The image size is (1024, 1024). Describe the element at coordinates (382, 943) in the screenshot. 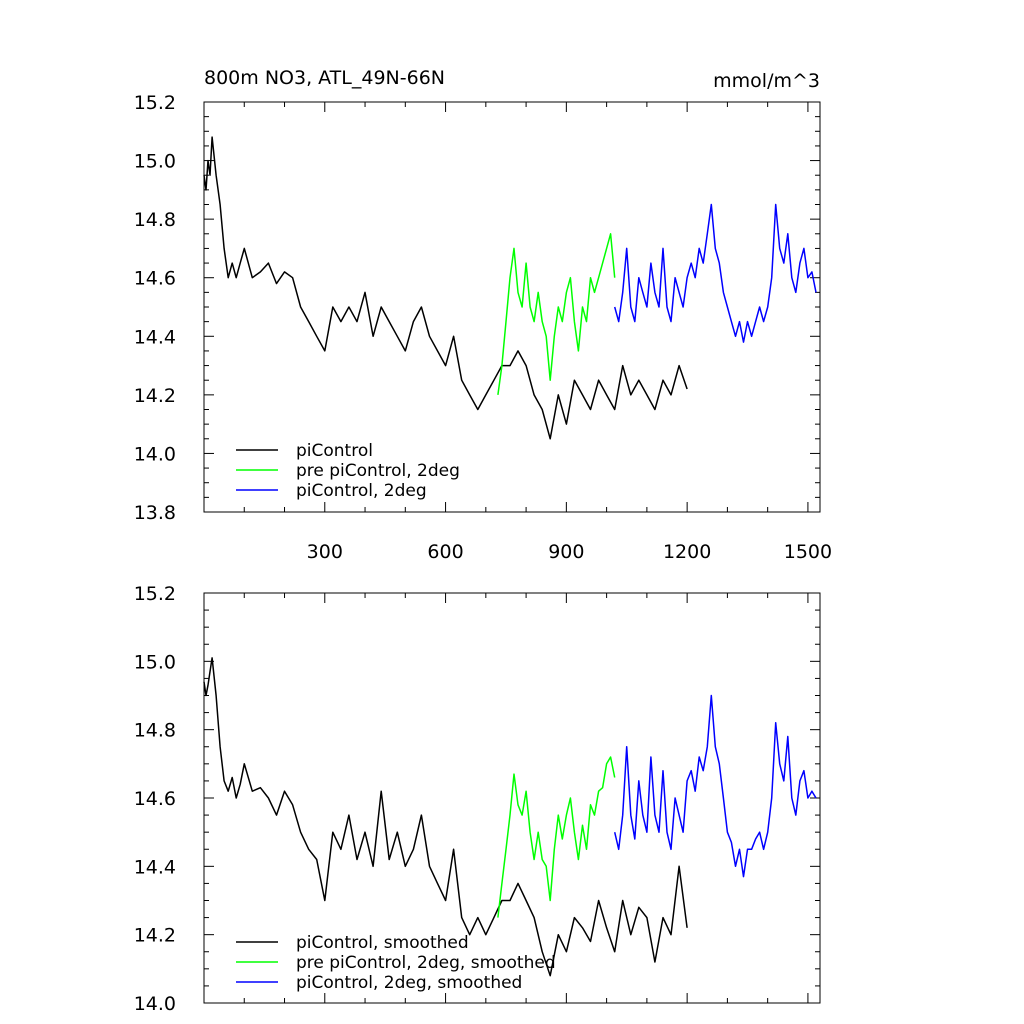

I see `legend-label-0: piControl, smoothed` at that location.